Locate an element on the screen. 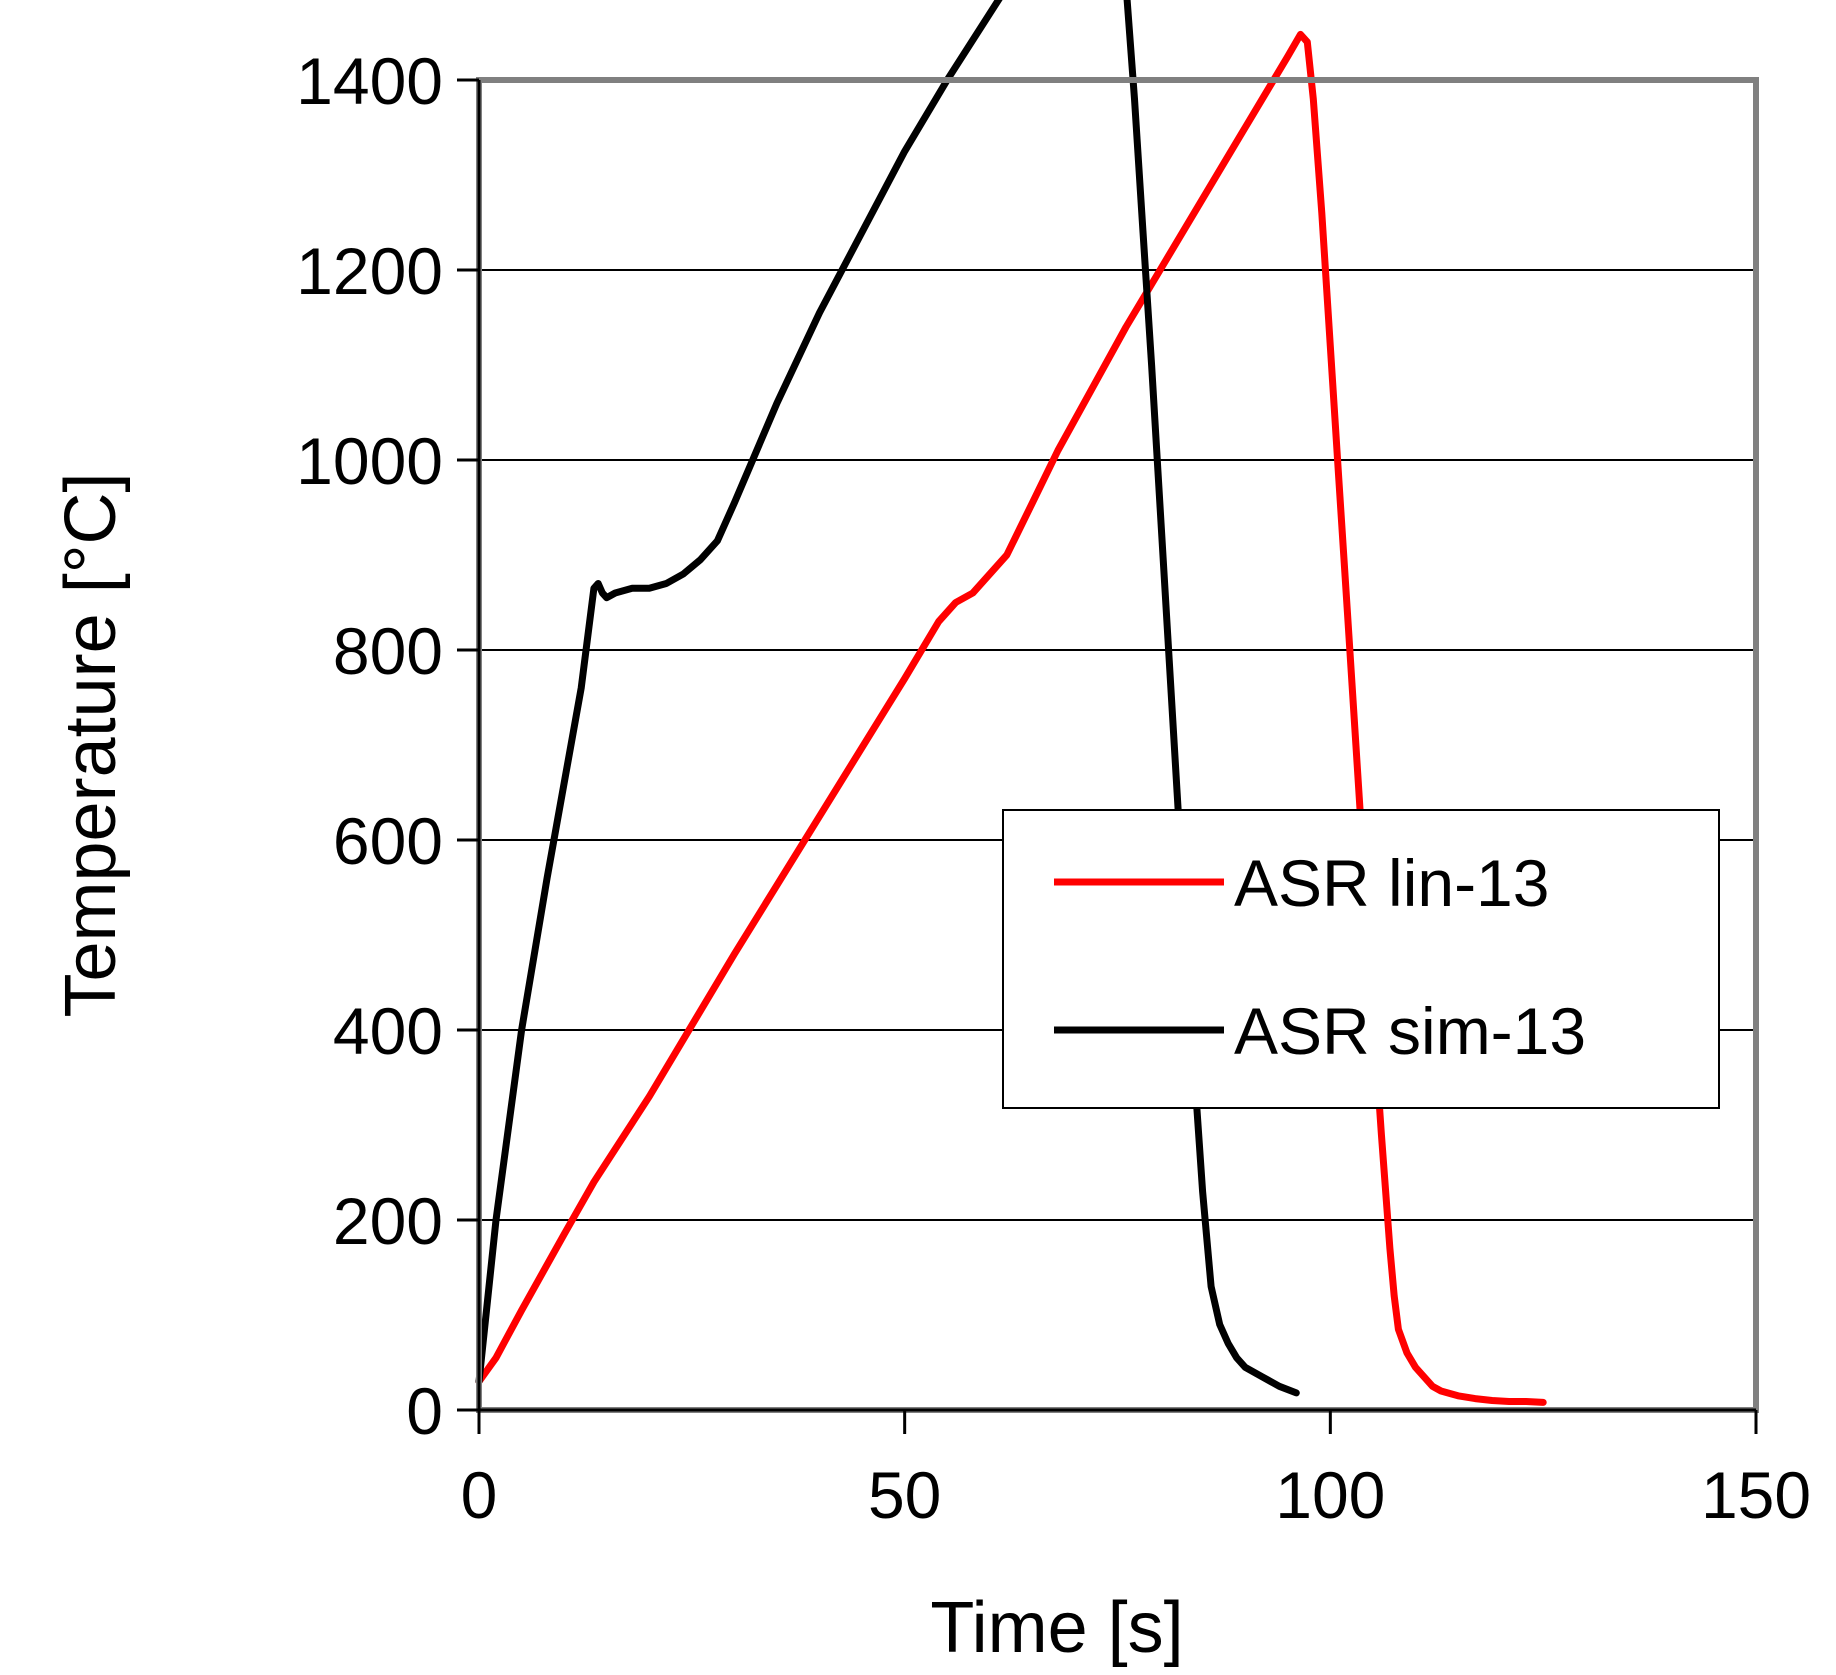  legend-label-sim: ASR sim-13 is located at coordinates (1410, 1031).